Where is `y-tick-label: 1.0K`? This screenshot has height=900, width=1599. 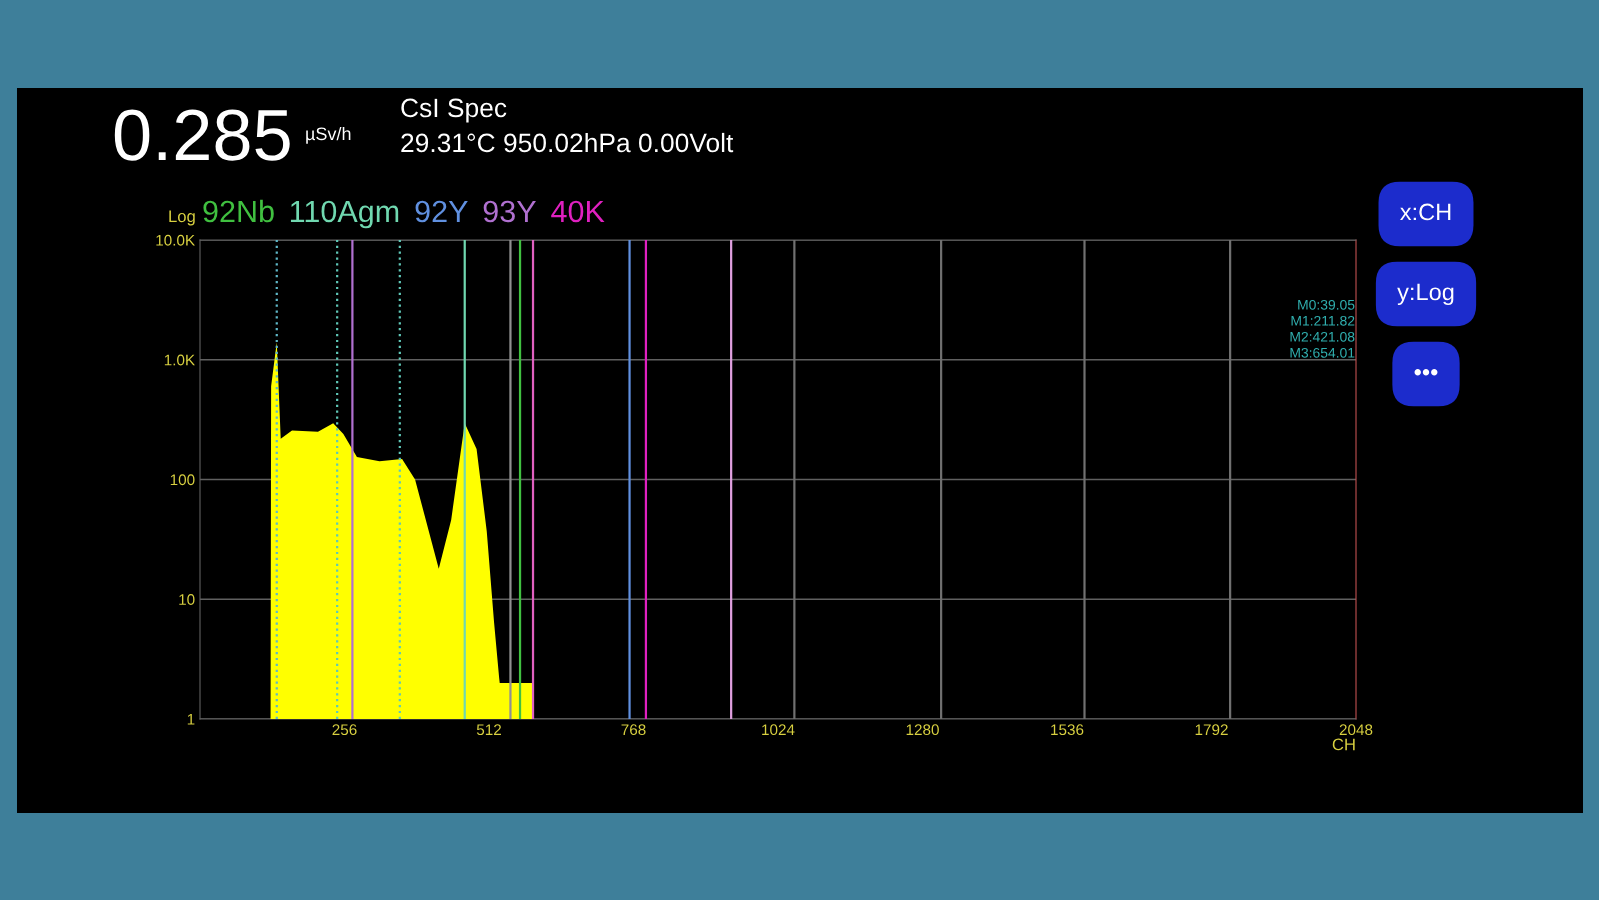 y-tick-label: 1.0K is located at coordinates (179, 360).